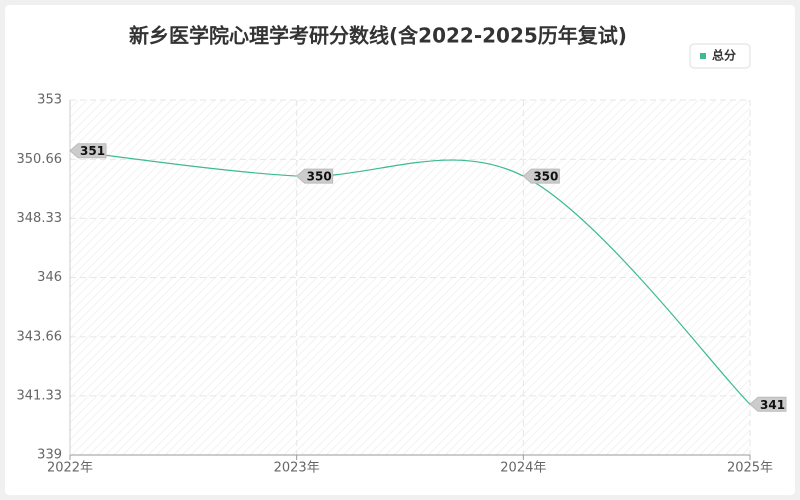  What do you see at coordinates (40, 395) in the screenshot?
I see `y-tick-label: 341.33` at bounding box center [40, 395].